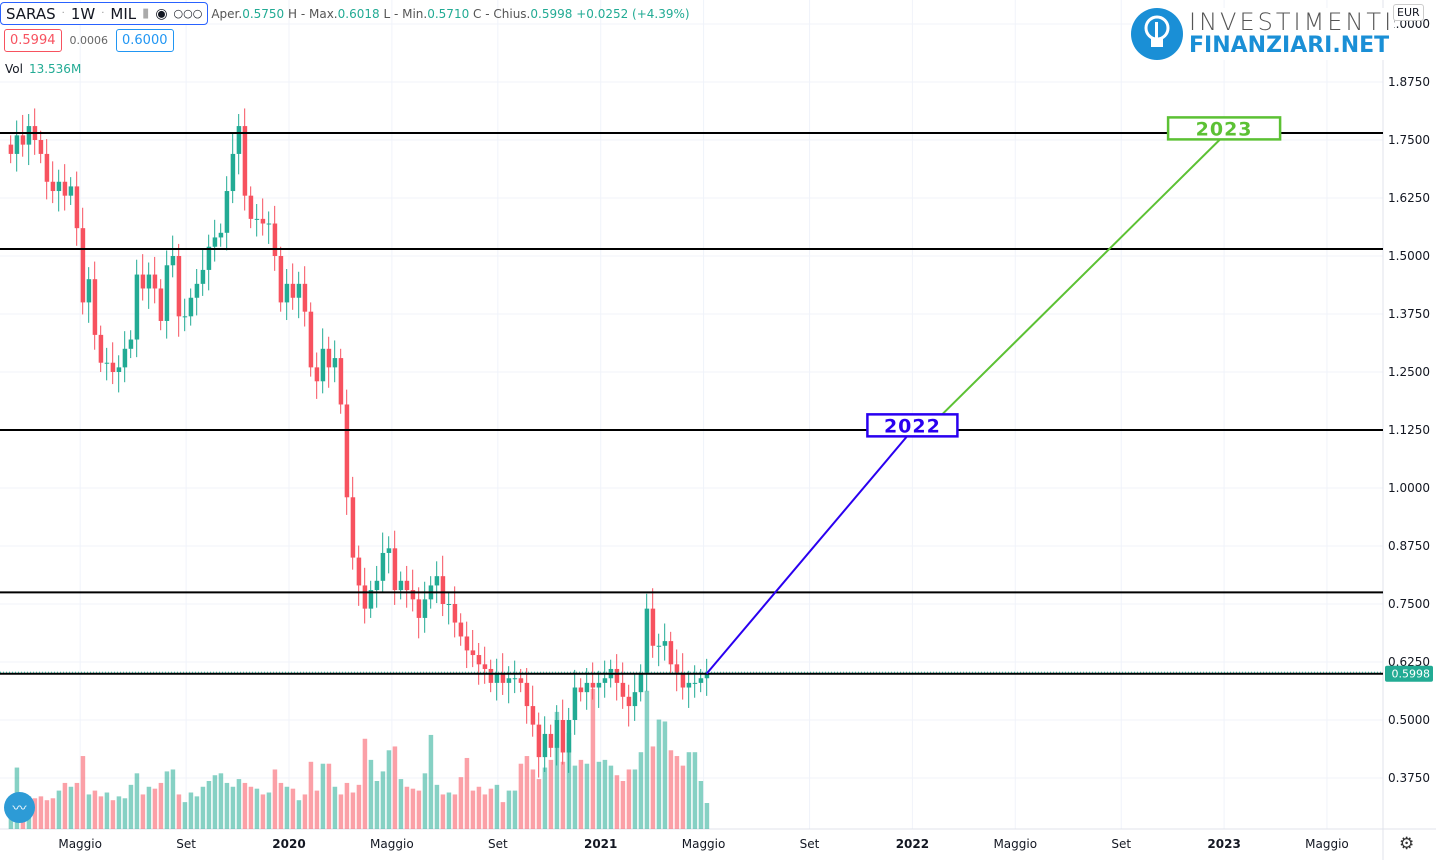  Describe the element at coordinates (1409, 546) in the screenshot. I see `y-tick-label: 0.8750` at that location.